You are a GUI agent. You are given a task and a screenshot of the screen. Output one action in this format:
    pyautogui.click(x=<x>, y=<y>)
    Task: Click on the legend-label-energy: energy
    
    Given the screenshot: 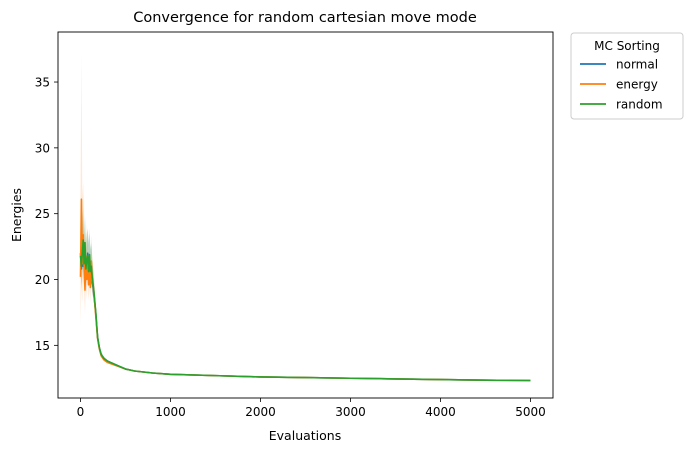 What is the action you would take?
    pyautogui.click(x=637, y=85)
    